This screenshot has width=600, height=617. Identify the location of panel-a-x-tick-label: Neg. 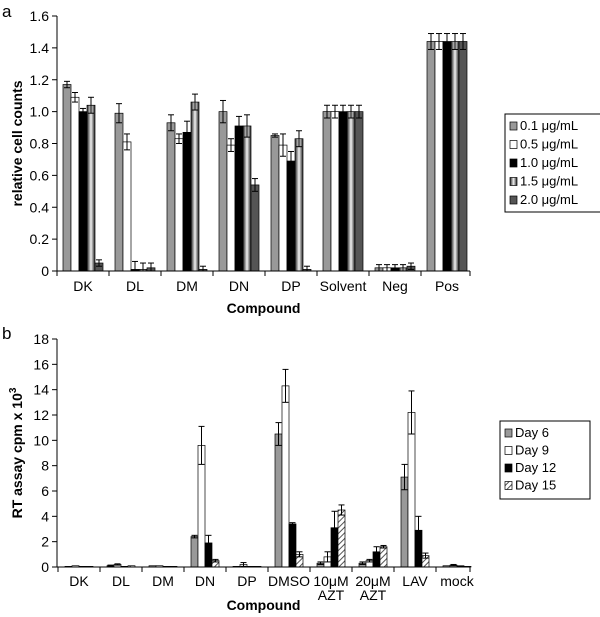
(395, 286).